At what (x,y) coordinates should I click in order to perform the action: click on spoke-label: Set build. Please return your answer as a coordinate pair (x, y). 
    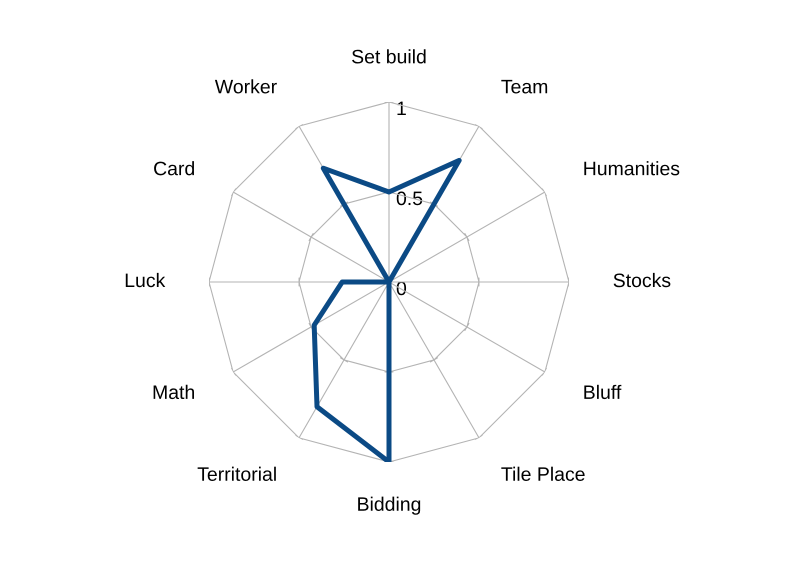
    Looking at the image, I should click on (389, 56).